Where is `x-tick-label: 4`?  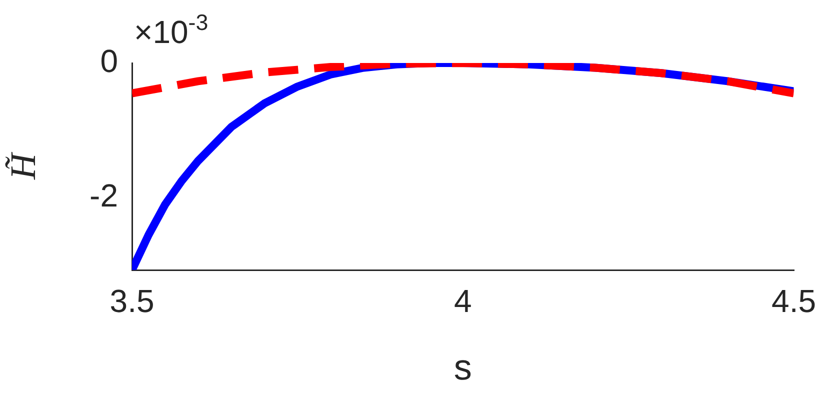
x-tick-label: 4 is located at coordinates (463, 301).